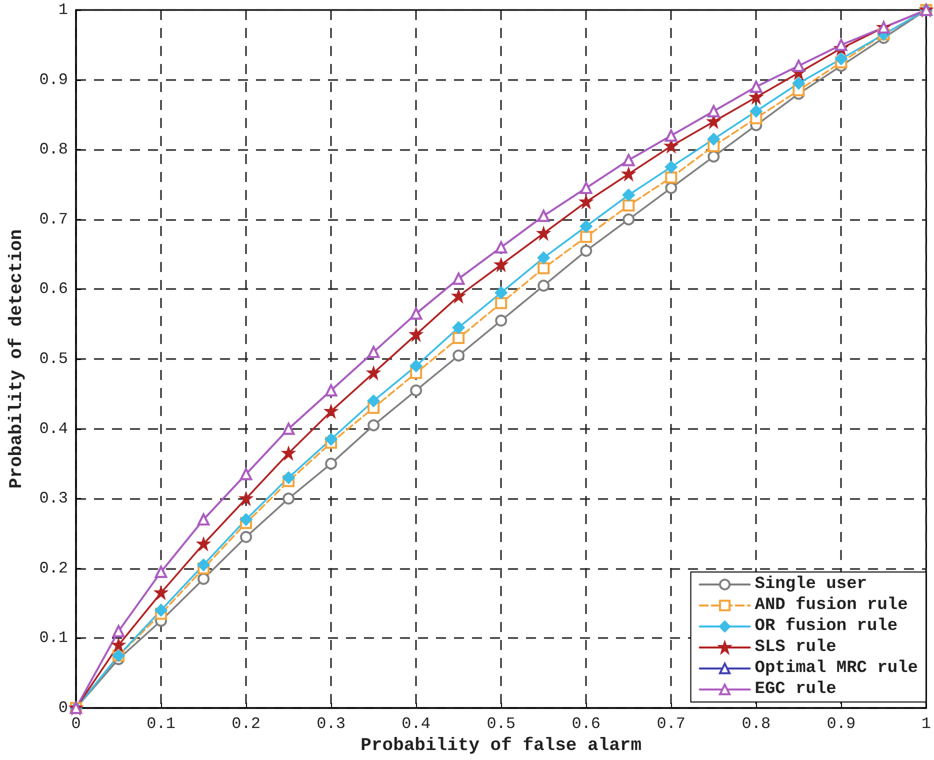 The width and height of the screenshot is (934, 760). Describe the element at coordinates (841, 724) in the screenshot. I see `x-tick-label: 0.9` at that location.